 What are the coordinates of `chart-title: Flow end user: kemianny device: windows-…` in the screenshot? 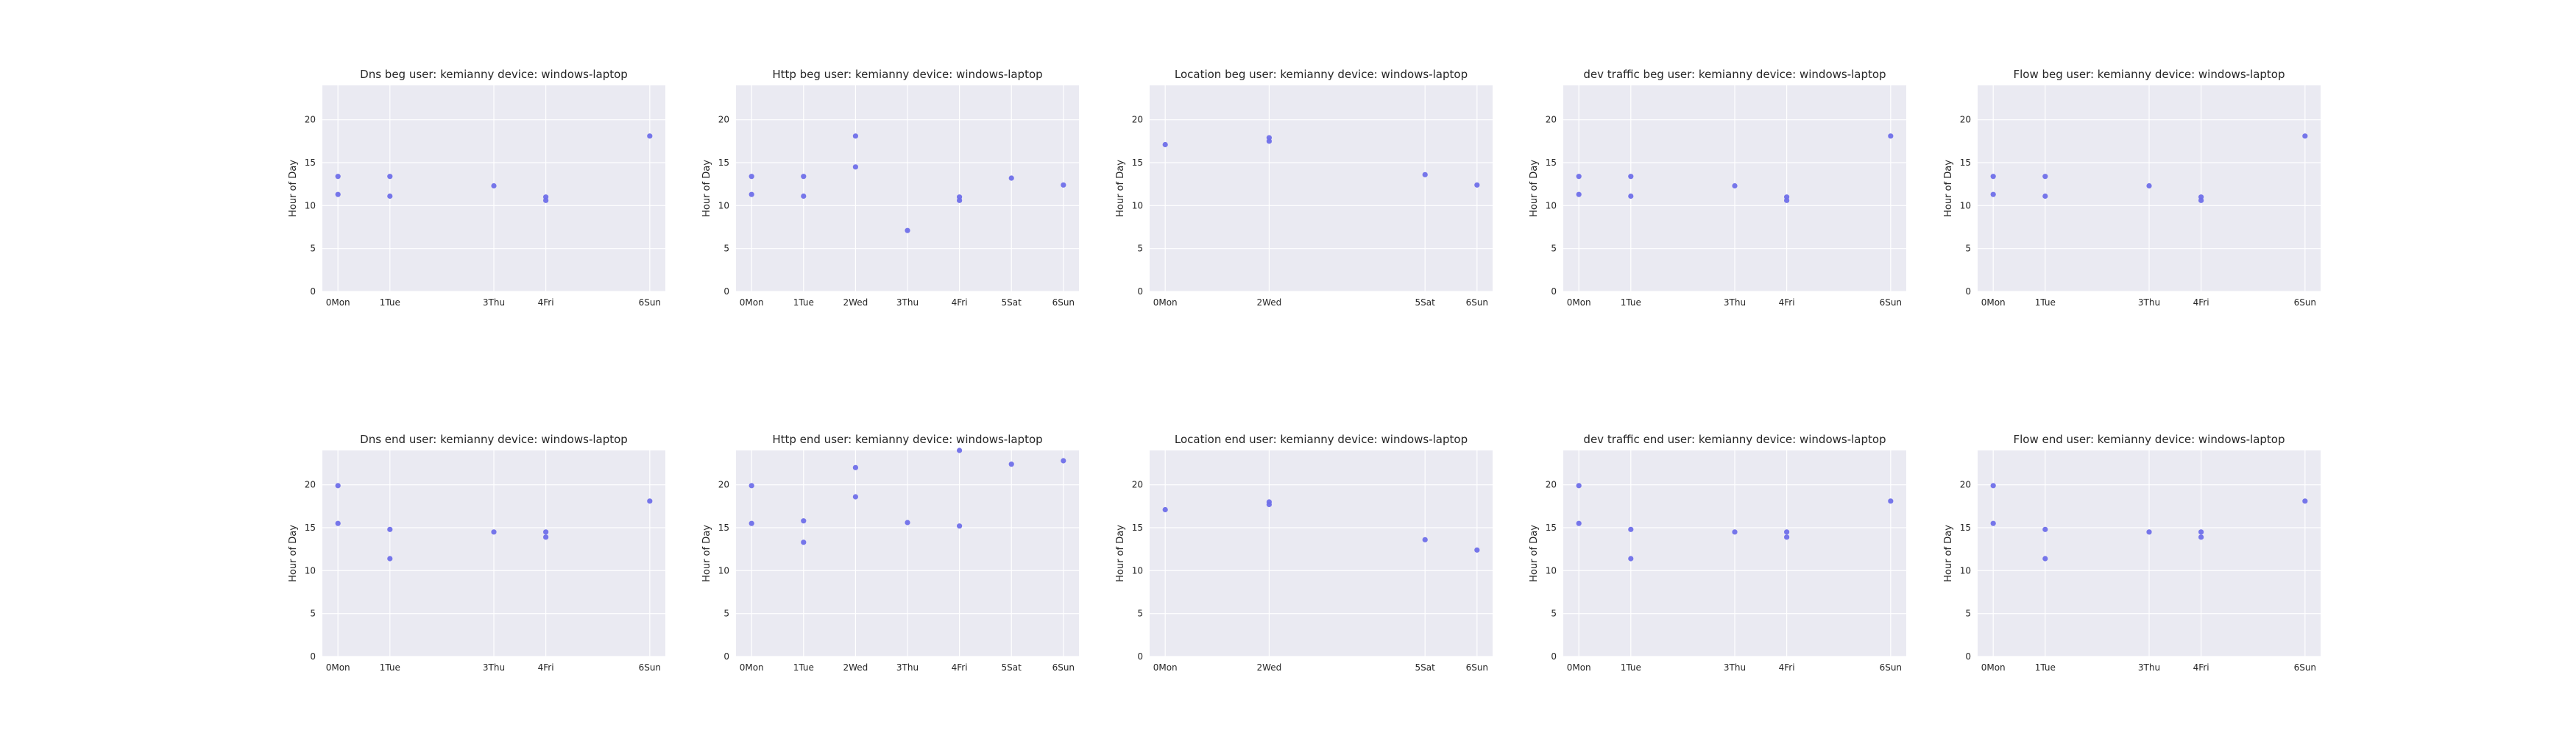 It's located at (2149, 439).